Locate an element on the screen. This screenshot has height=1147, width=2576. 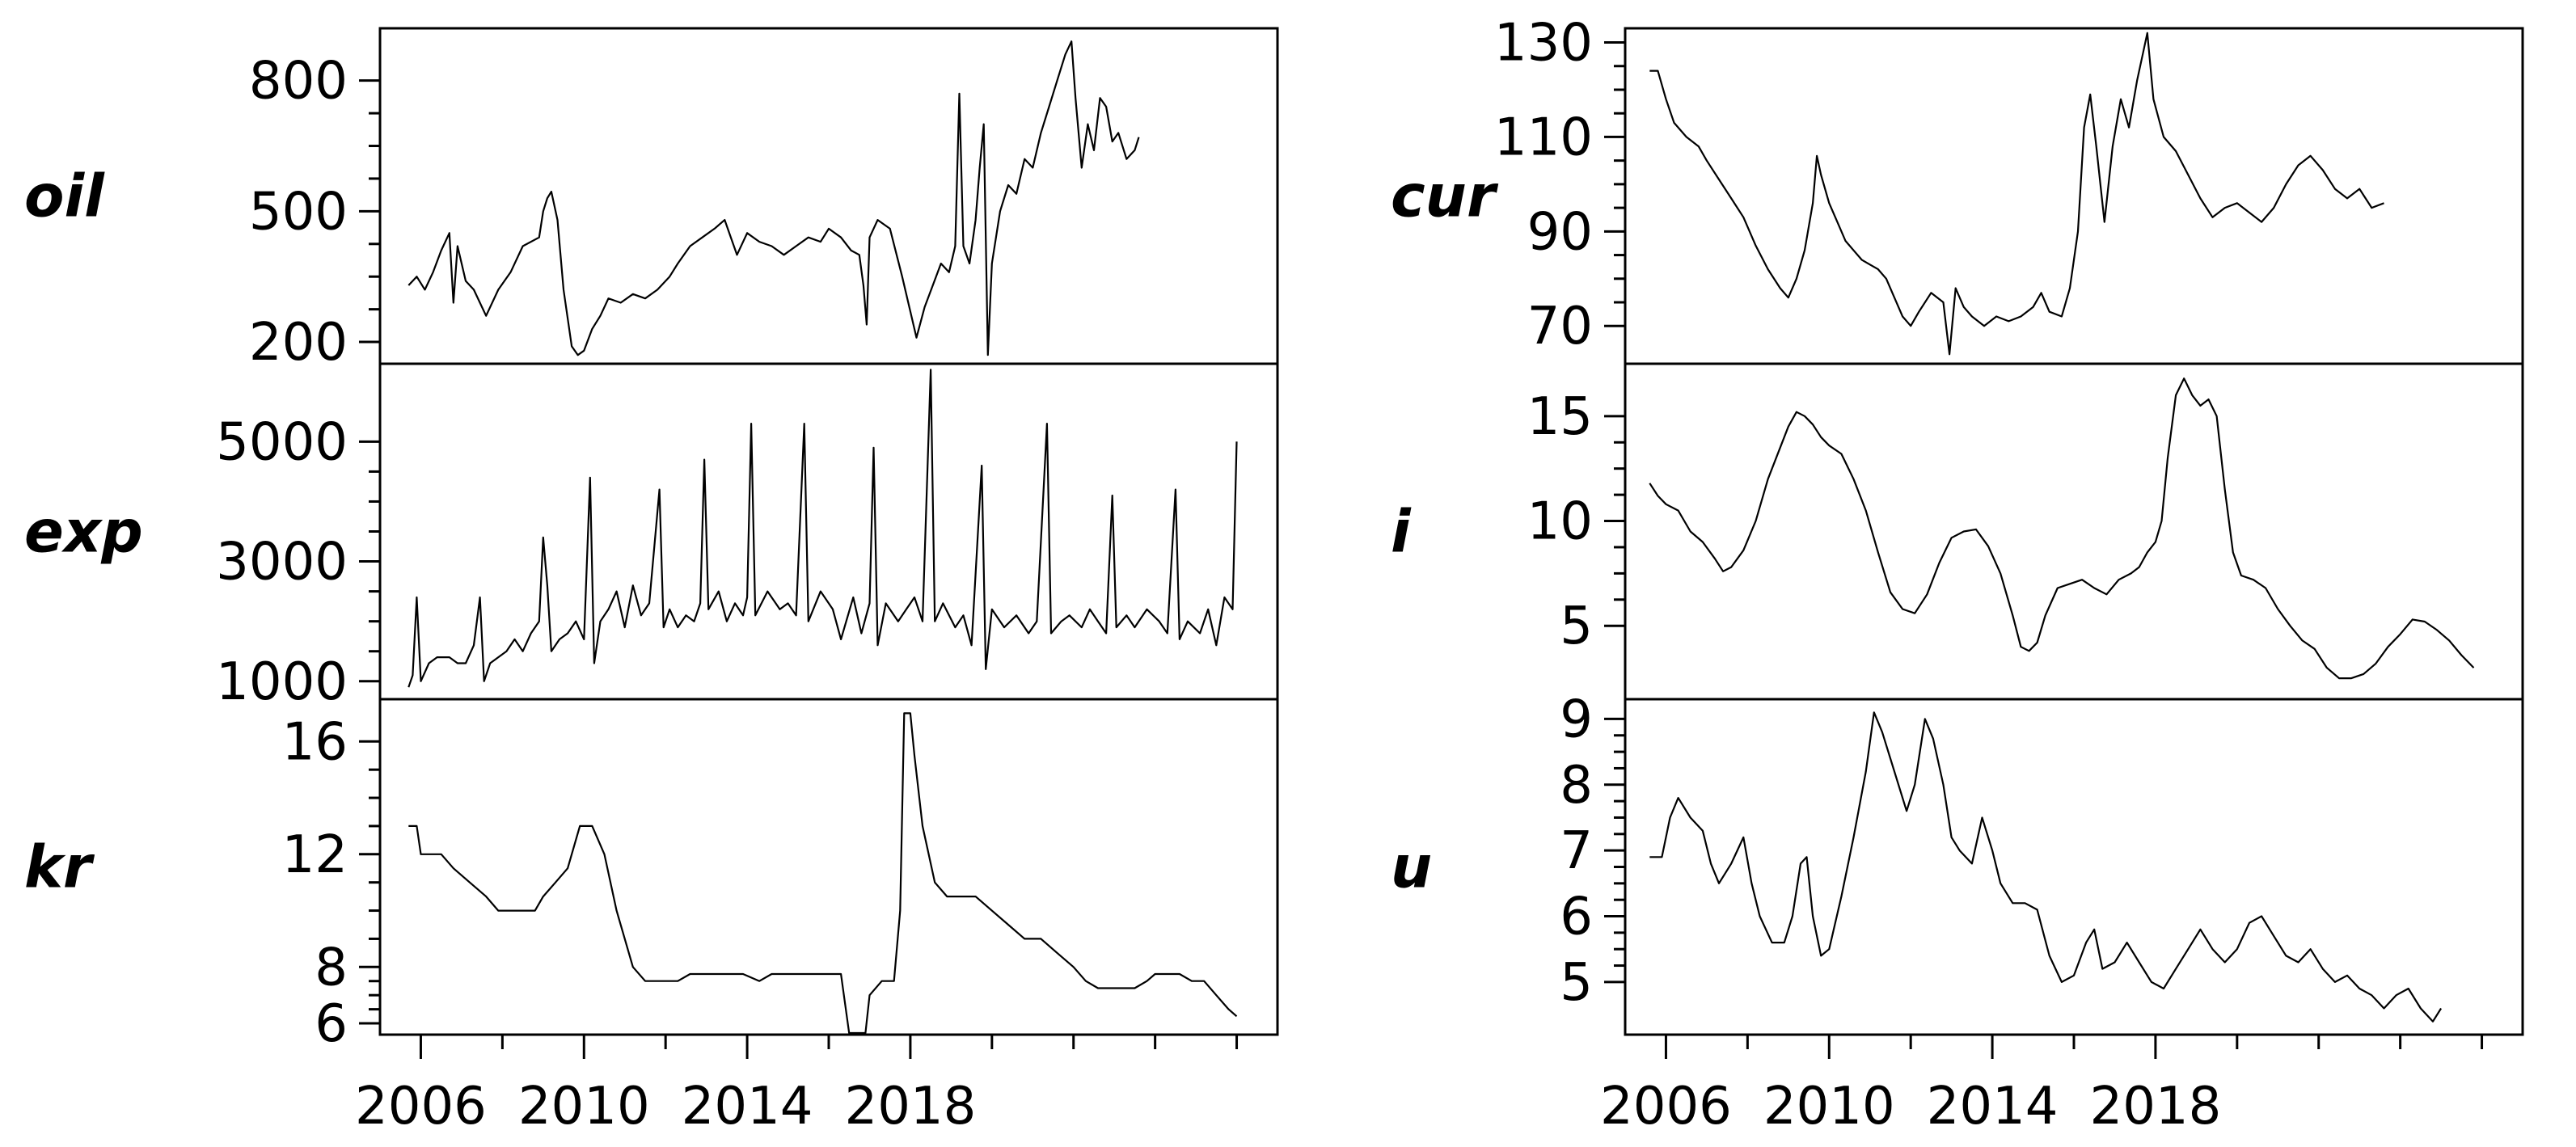
panel-frame-u is located at coordinates (2074, 867).